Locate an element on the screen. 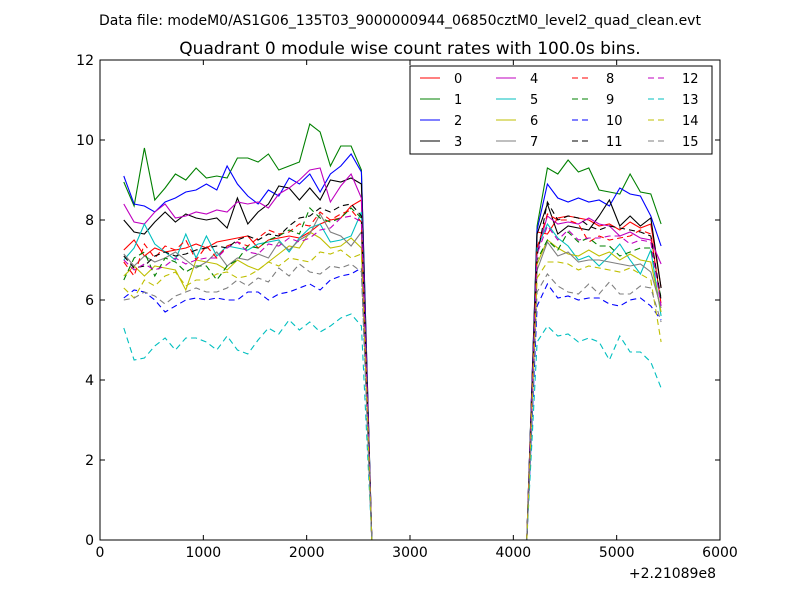 The height and width of the screenshot is (600, 800). legend-label-13: 13 is located at coordinates (690, 100).